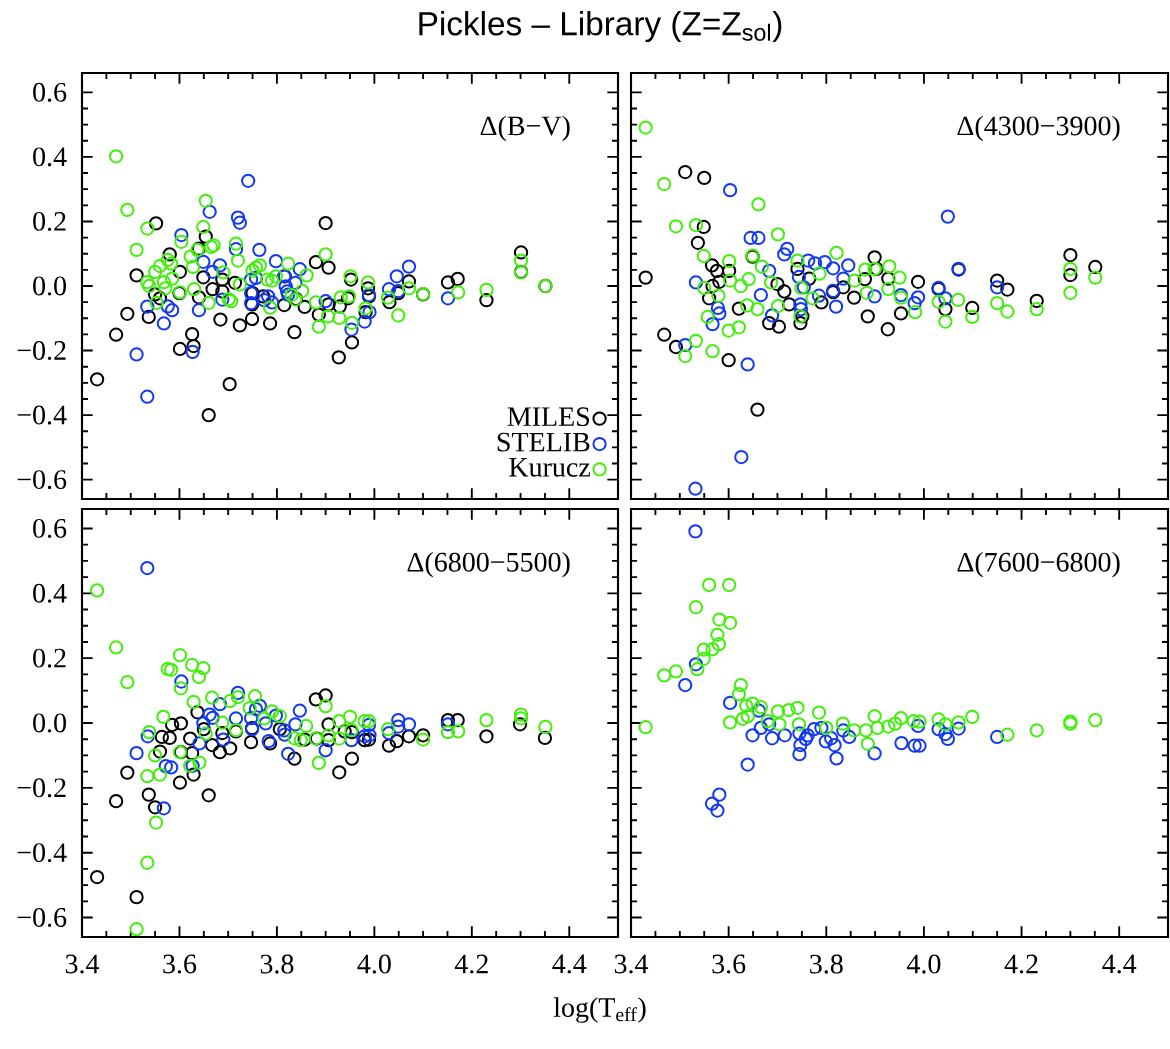 The width and height of the screenshot is (1170, 1049). I want to click on annotation: Δ(6800−5500), so click(488, 564).